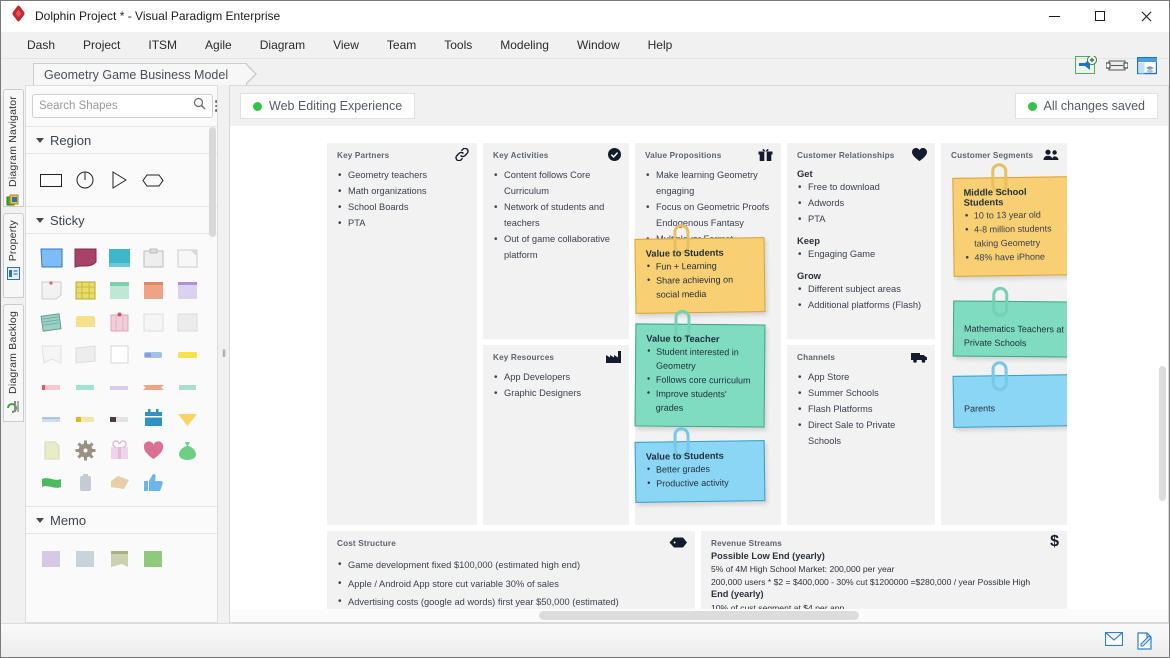 Image resolution: width=1170 pixels, height=658 pixels. Describe the element at coordinates (51, 386) in the screenshot. I see `sticky-pink-strip` at that location.